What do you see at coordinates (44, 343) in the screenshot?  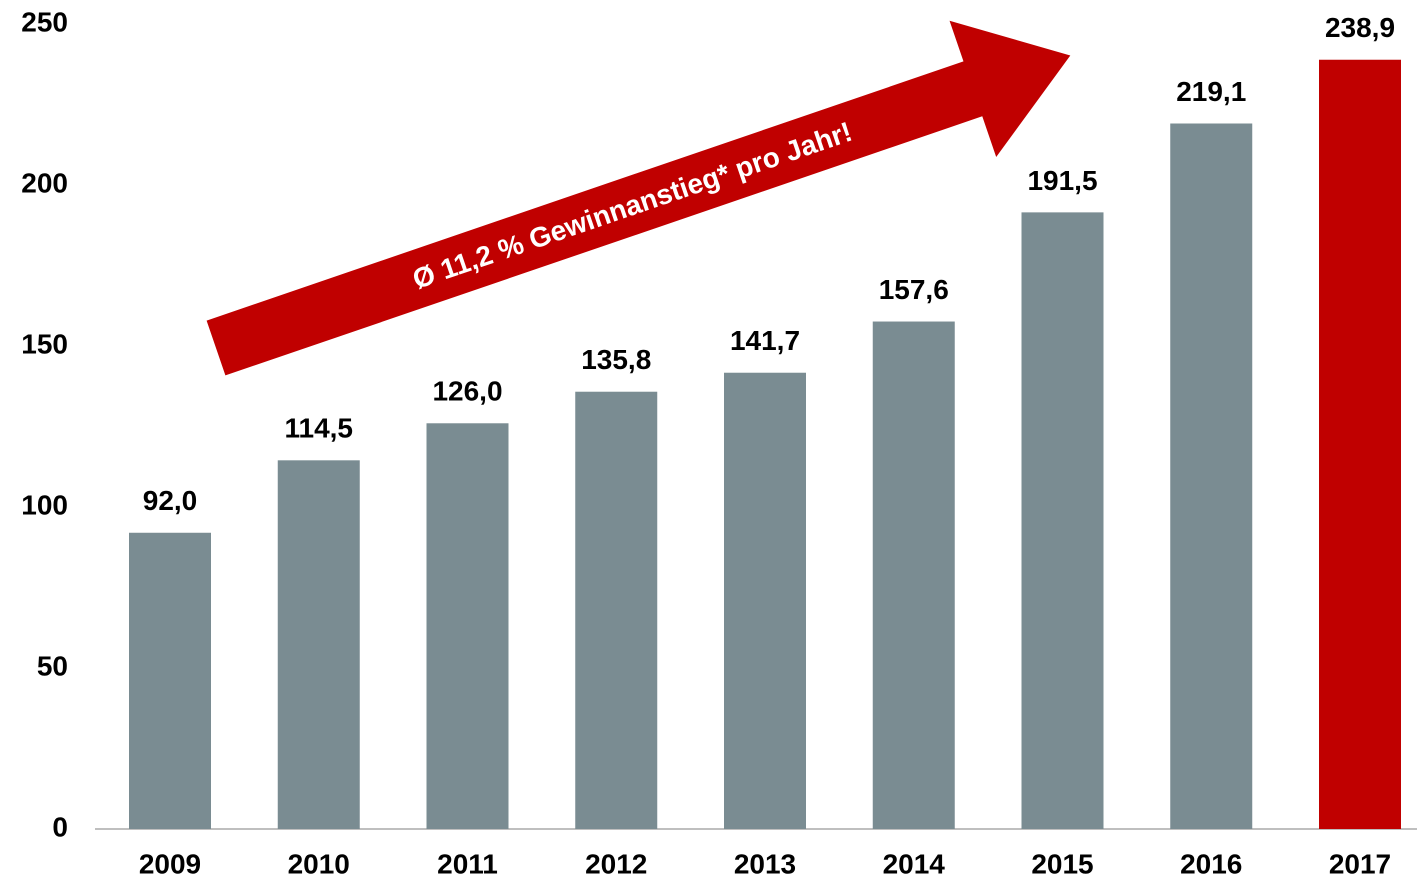 I see `y-tick-label: 150` at bounding box center [44, 343].